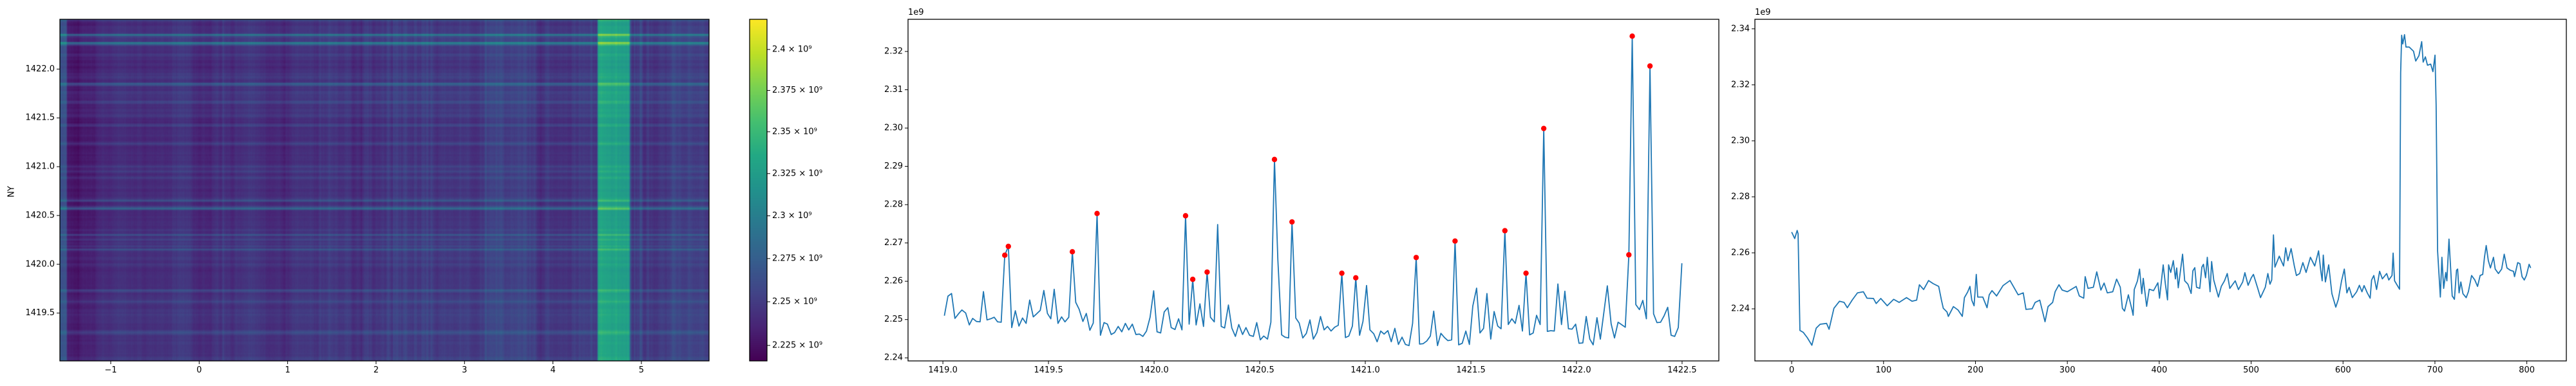  Describe the element at coordinates (1883, 370) in the screenshot. I see `x-tick-label: 100` at that location.